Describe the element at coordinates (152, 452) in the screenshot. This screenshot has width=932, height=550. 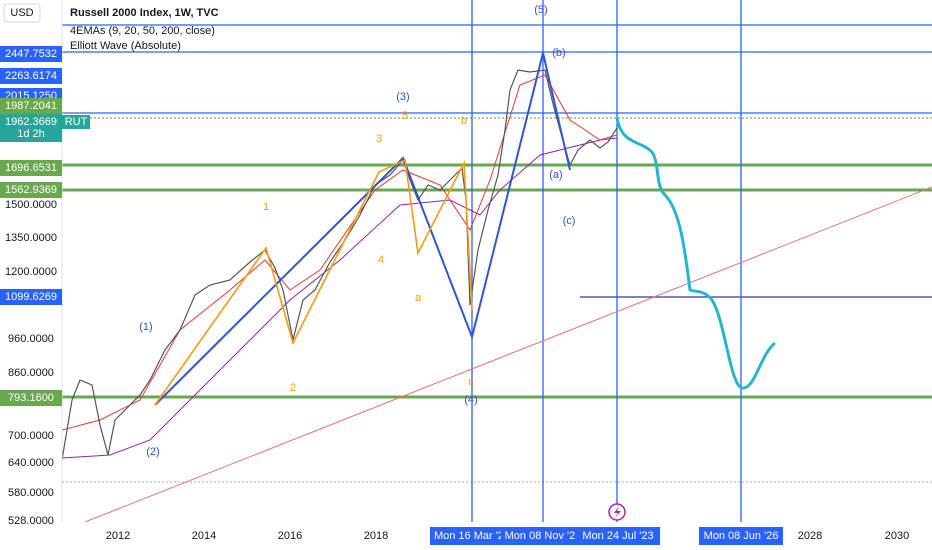
I see `wave-label: (2)` at that location.